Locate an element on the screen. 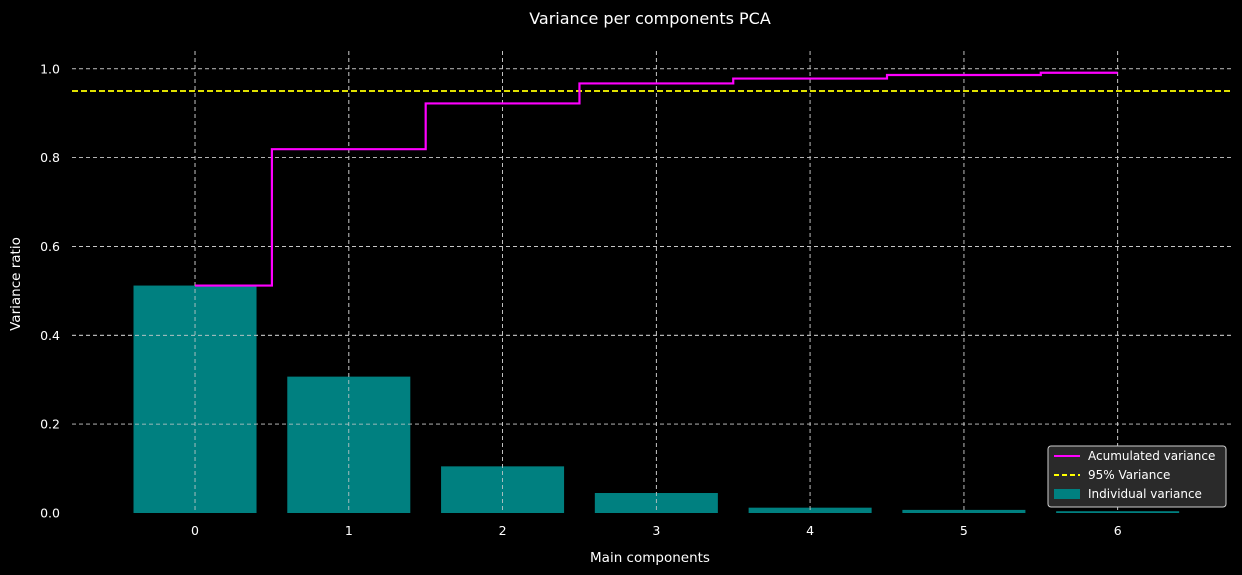 This screenshot has height=575, width=1242. x-tick-label: 1 is located at coordinates (349, 530).